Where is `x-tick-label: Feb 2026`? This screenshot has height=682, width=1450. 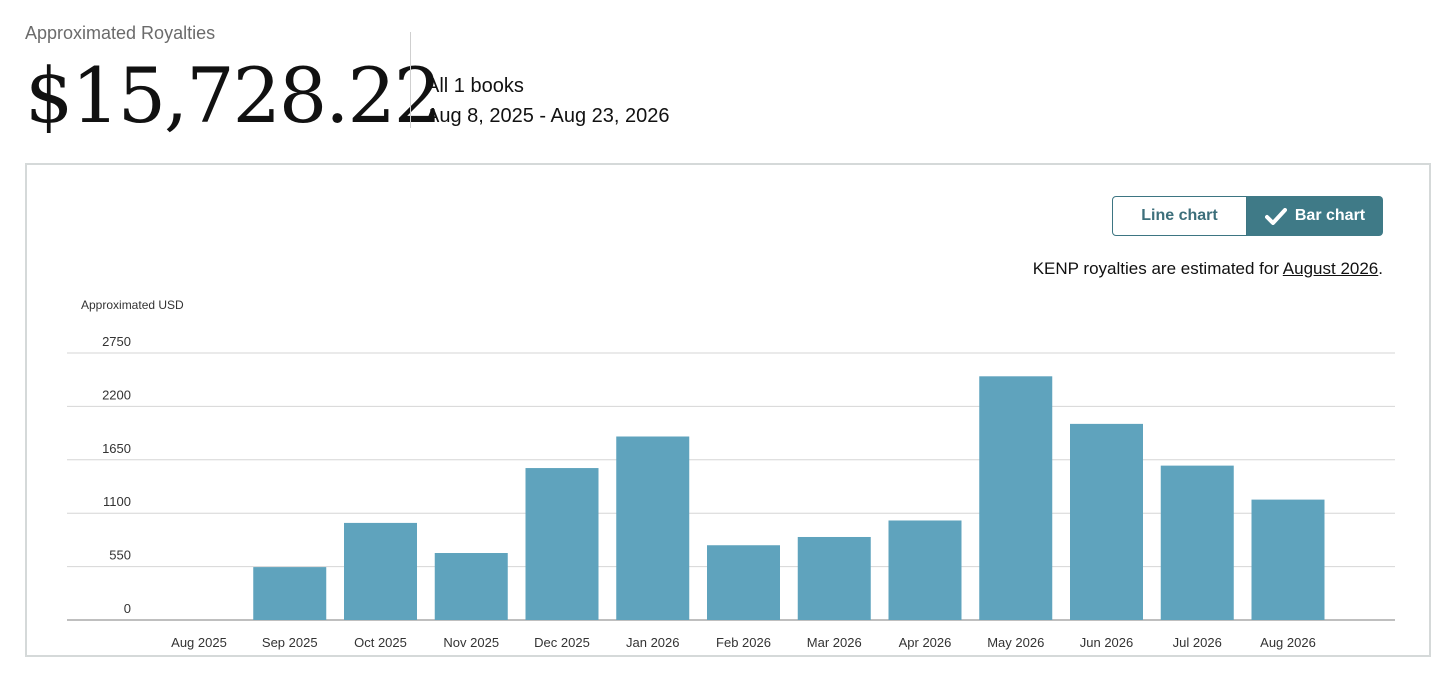 x-tick-label: Feb 2026 is located at coordinates (743, 642).